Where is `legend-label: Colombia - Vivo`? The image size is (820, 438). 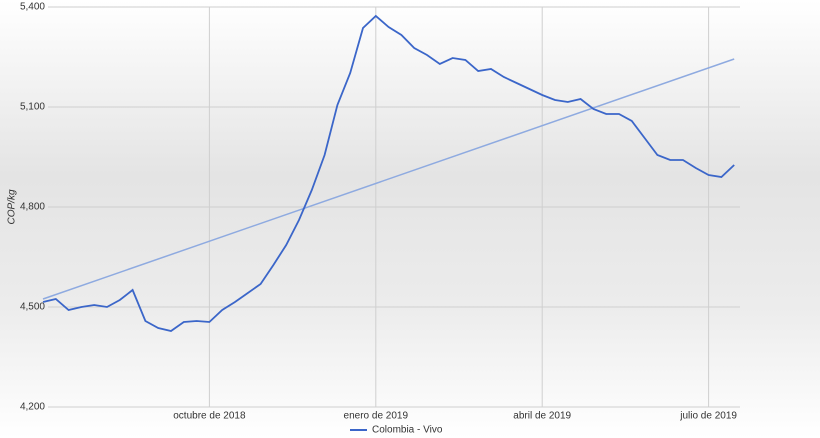 legend-label: Colombia - Vivo is located at coordinates (407, 430).